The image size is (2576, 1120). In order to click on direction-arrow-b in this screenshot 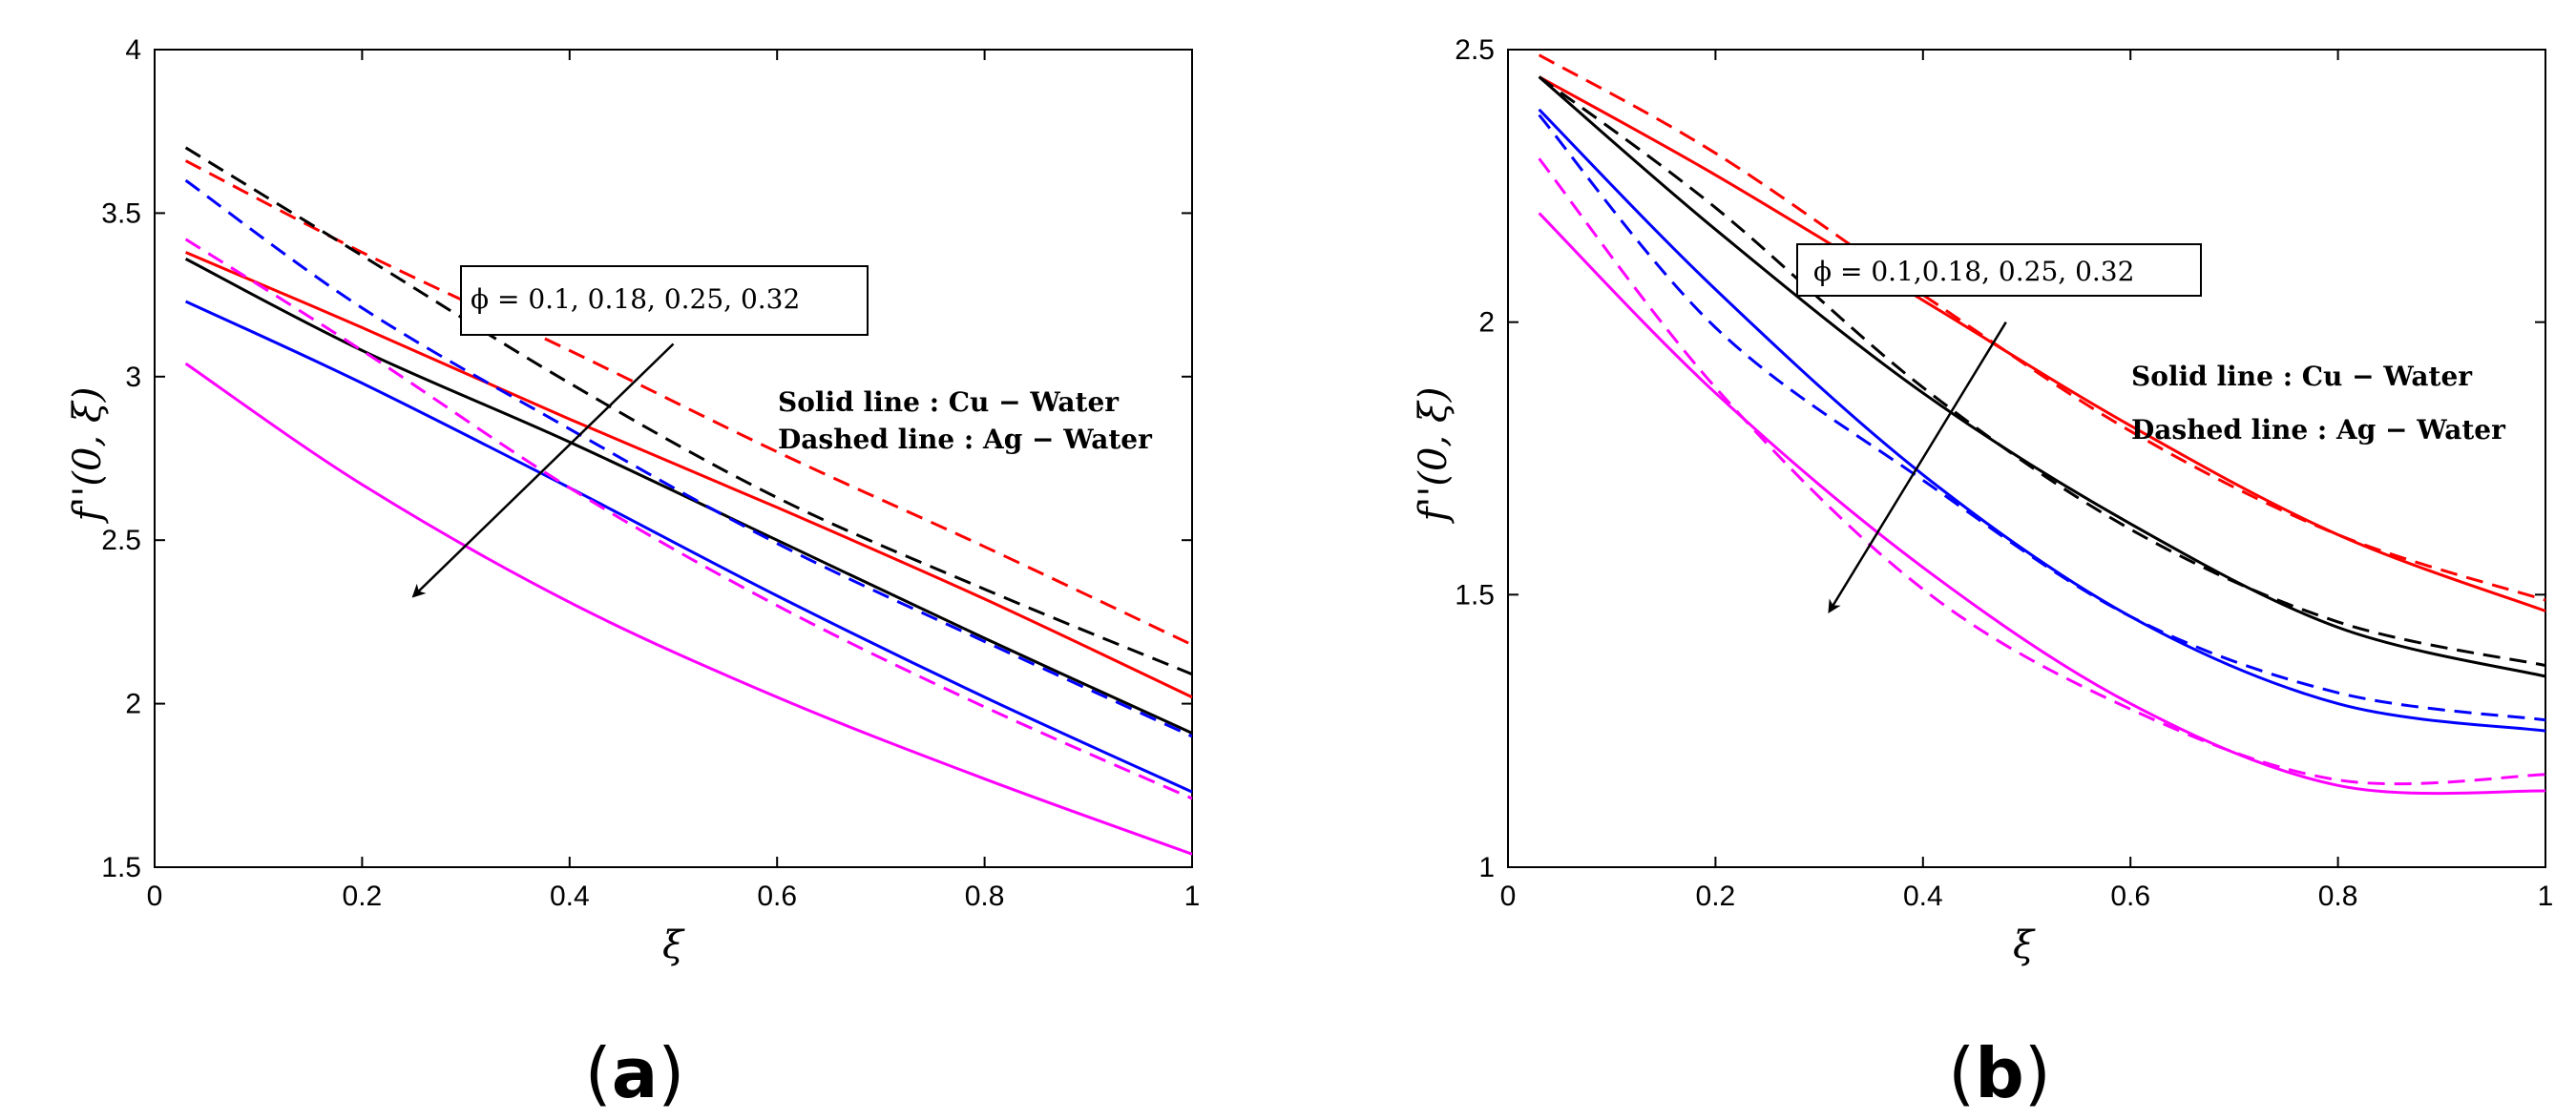, I will do `click(1917, 467)`.